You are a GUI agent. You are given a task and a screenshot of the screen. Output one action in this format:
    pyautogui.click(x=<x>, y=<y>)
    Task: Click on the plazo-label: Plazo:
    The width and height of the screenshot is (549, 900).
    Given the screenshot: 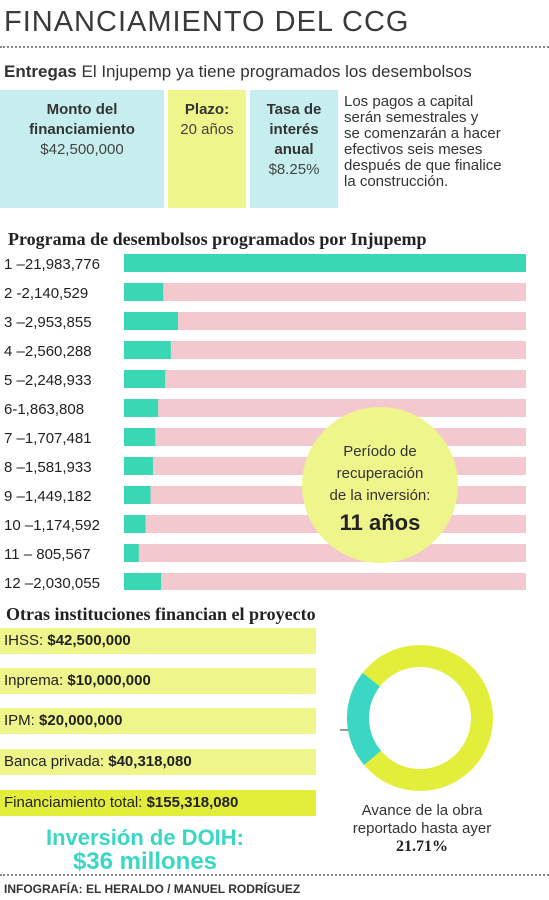 What is the action you would take?
    pyautogui.click(x=207, y=109)
    